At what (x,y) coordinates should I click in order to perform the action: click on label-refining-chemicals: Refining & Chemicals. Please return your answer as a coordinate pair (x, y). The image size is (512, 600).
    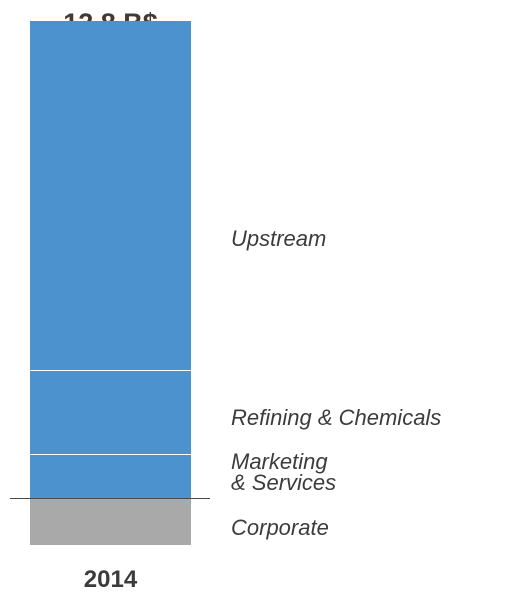
    Looking at the image, I should click on (336, 417).